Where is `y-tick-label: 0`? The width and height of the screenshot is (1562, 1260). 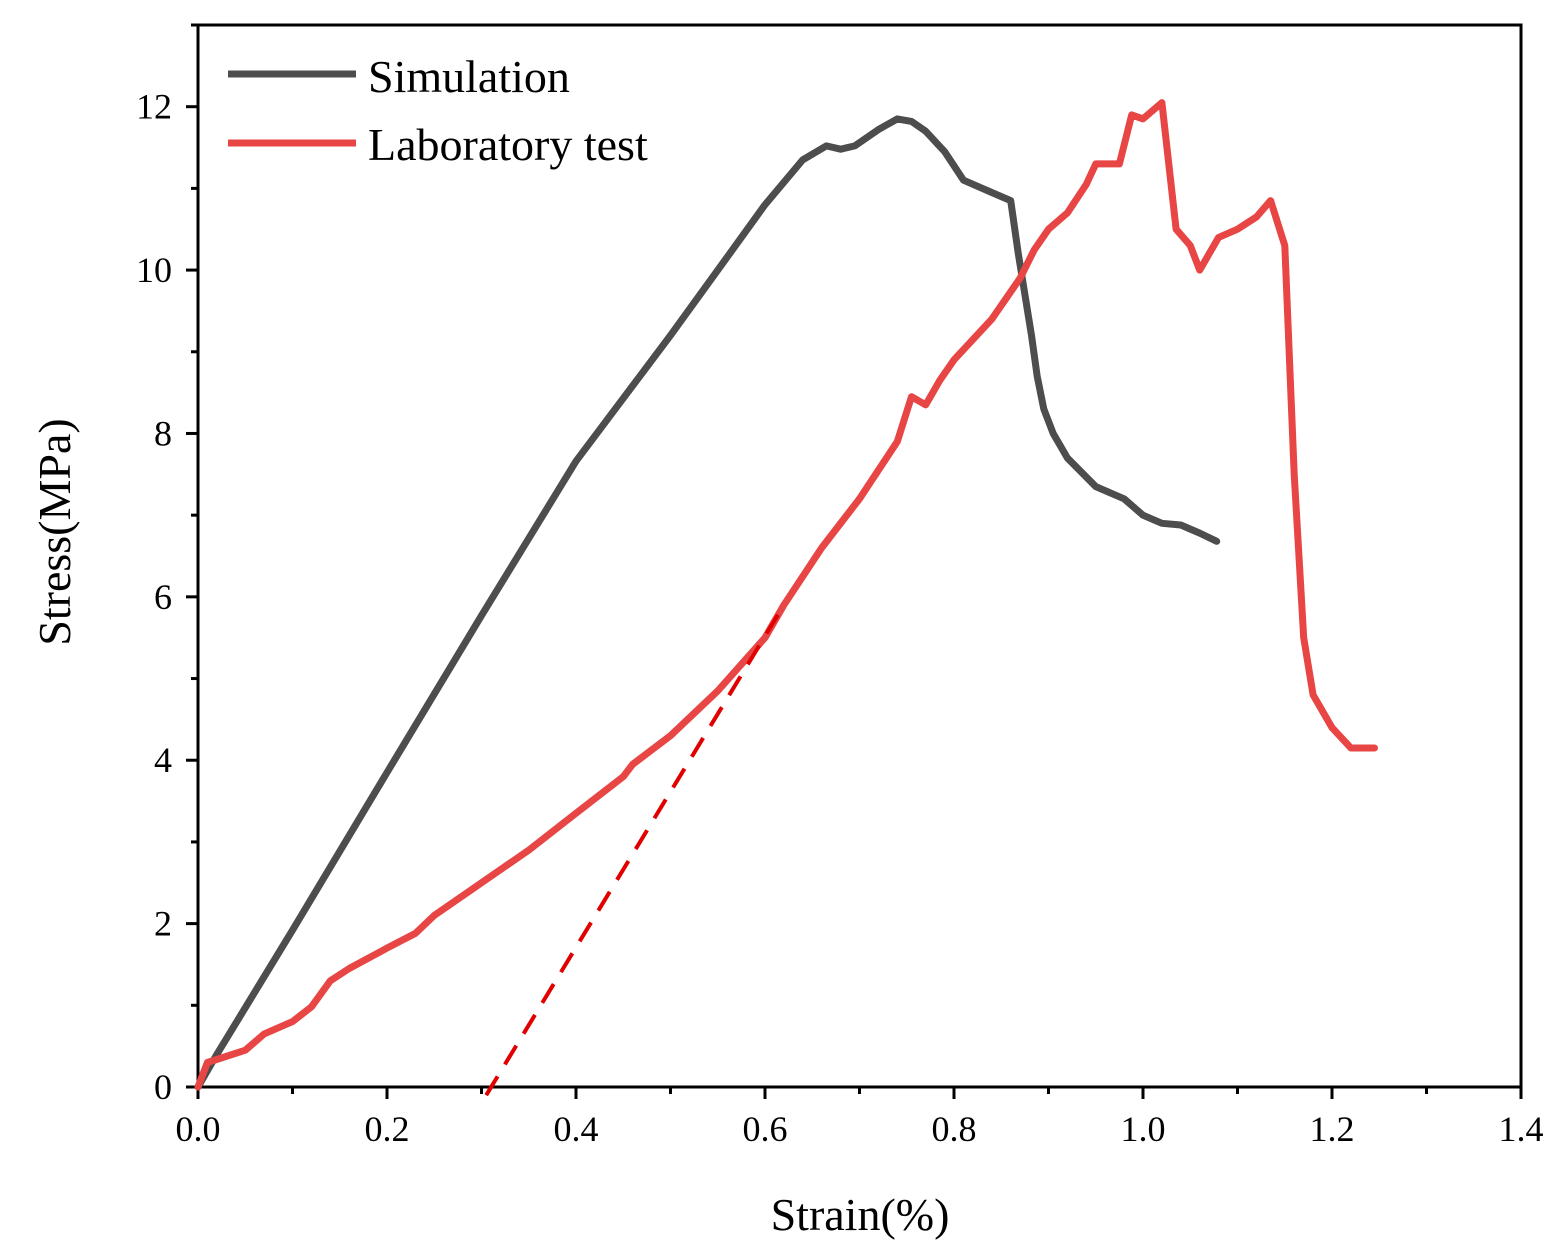
y-tick-label: 0 is located at coordinates (163, 1087).